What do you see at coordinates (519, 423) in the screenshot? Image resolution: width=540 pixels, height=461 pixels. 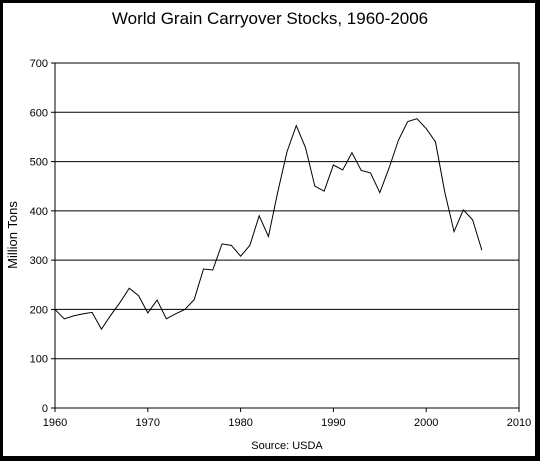 I see `x-tick-label: 2010` at bounding box center [519, 423].